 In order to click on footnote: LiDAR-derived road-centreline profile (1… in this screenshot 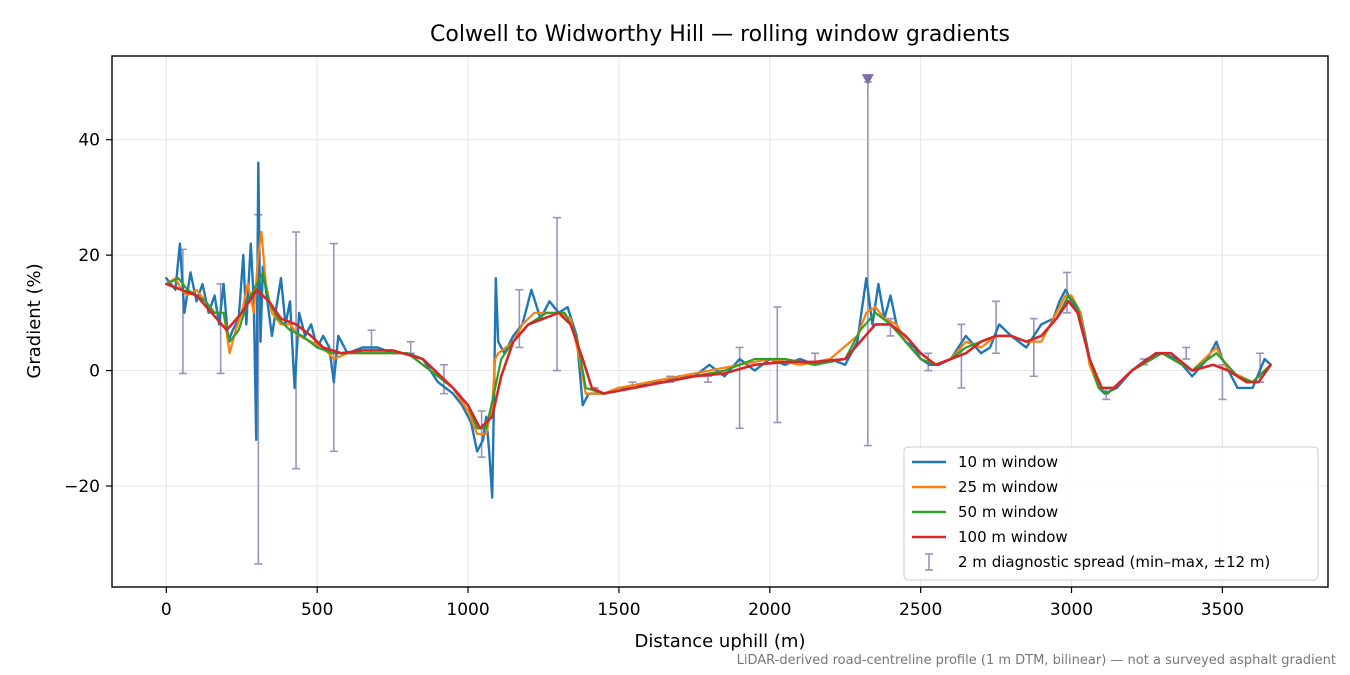, I will do `click(1036, 660)`.